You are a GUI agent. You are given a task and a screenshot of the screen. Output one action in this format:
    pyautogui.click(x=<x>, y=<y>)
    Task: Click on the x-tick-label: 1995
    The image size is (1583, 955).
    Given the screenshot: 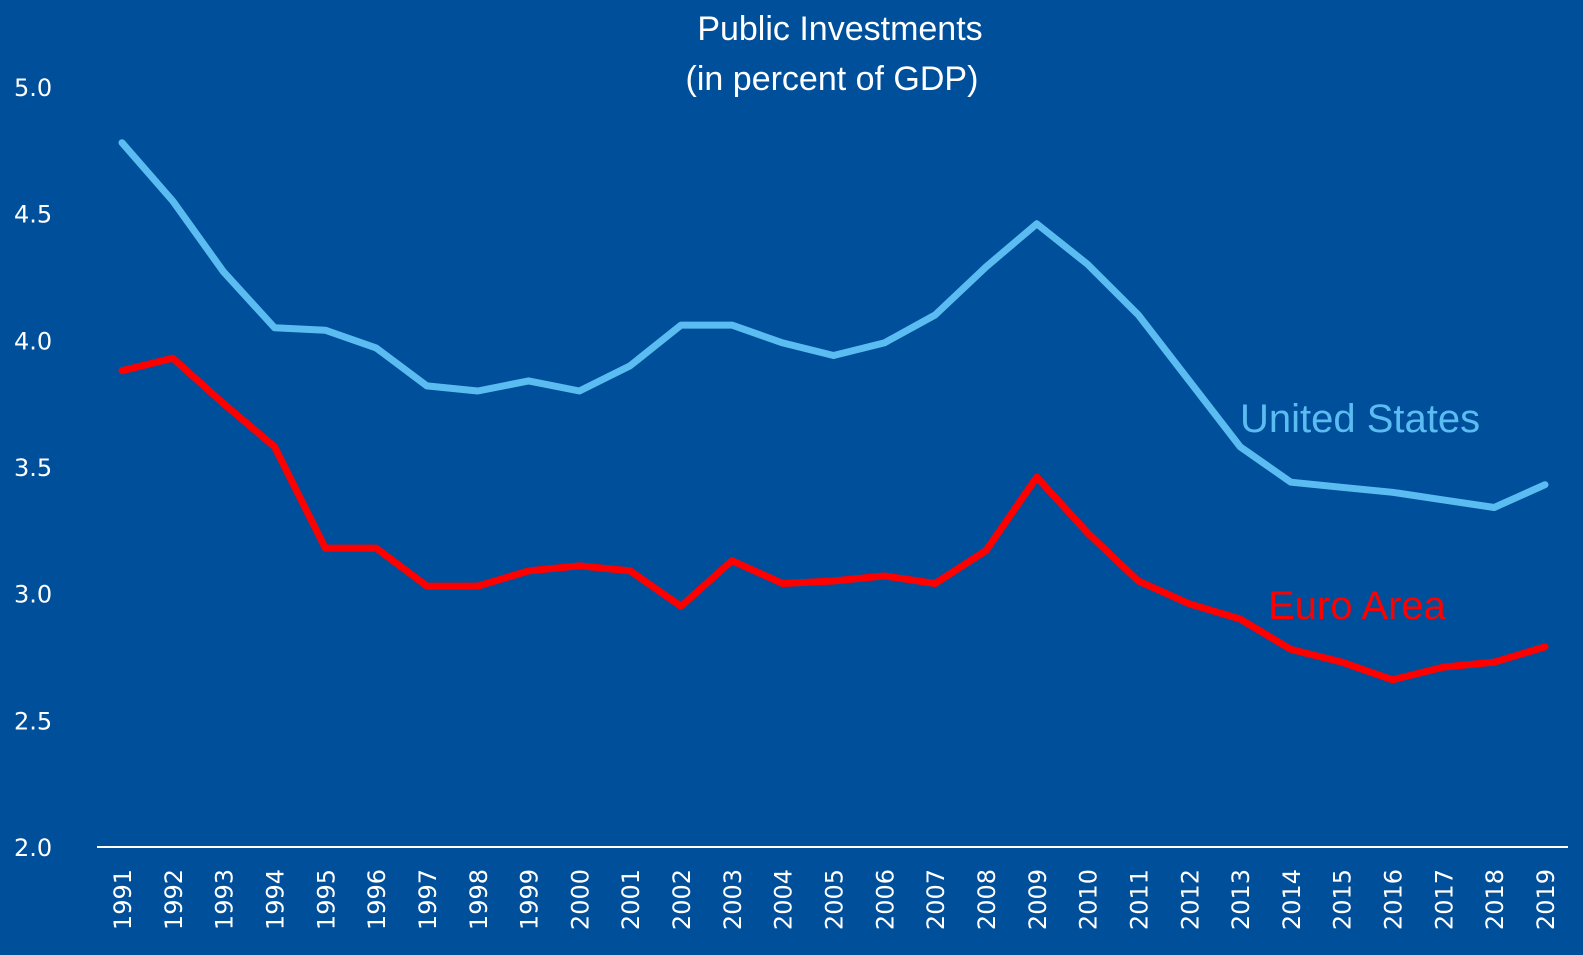 What is the action you would take?
    pyautogui.click(x=326, y=899)
    